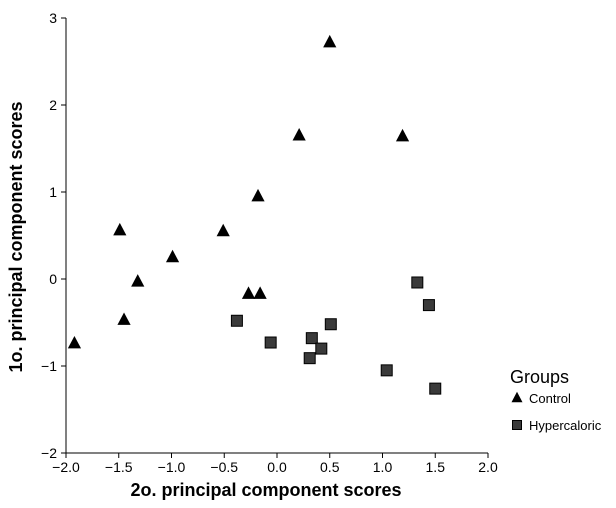  What do you see at coordinates (265, 490) in the screenshot?
I see `x-axis-title: 2o. principal component scores` at bounding box center [265, 490].